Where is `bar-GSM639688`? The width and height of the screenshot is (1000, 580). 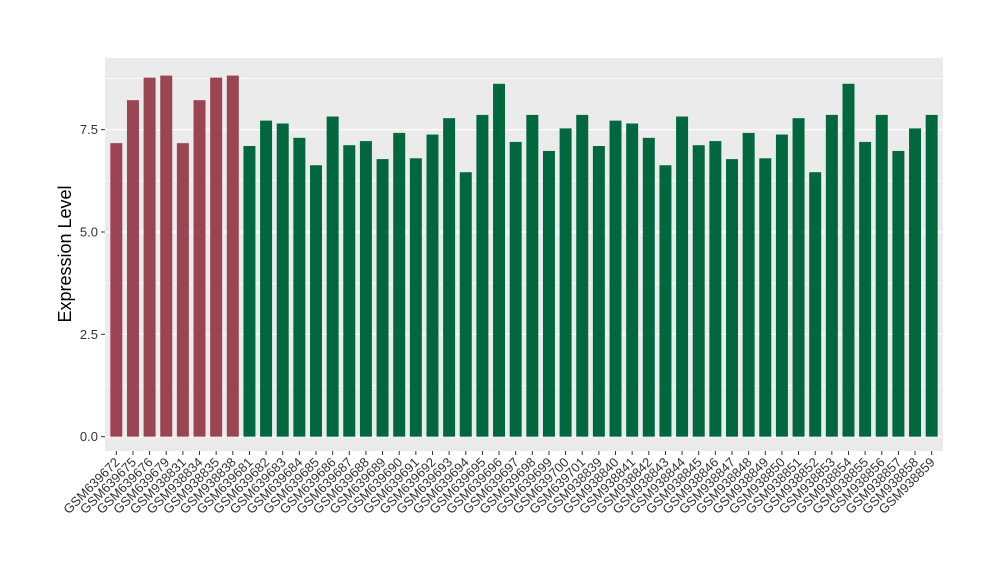 bar-GSM639688 is located at coordinates (365, 289).